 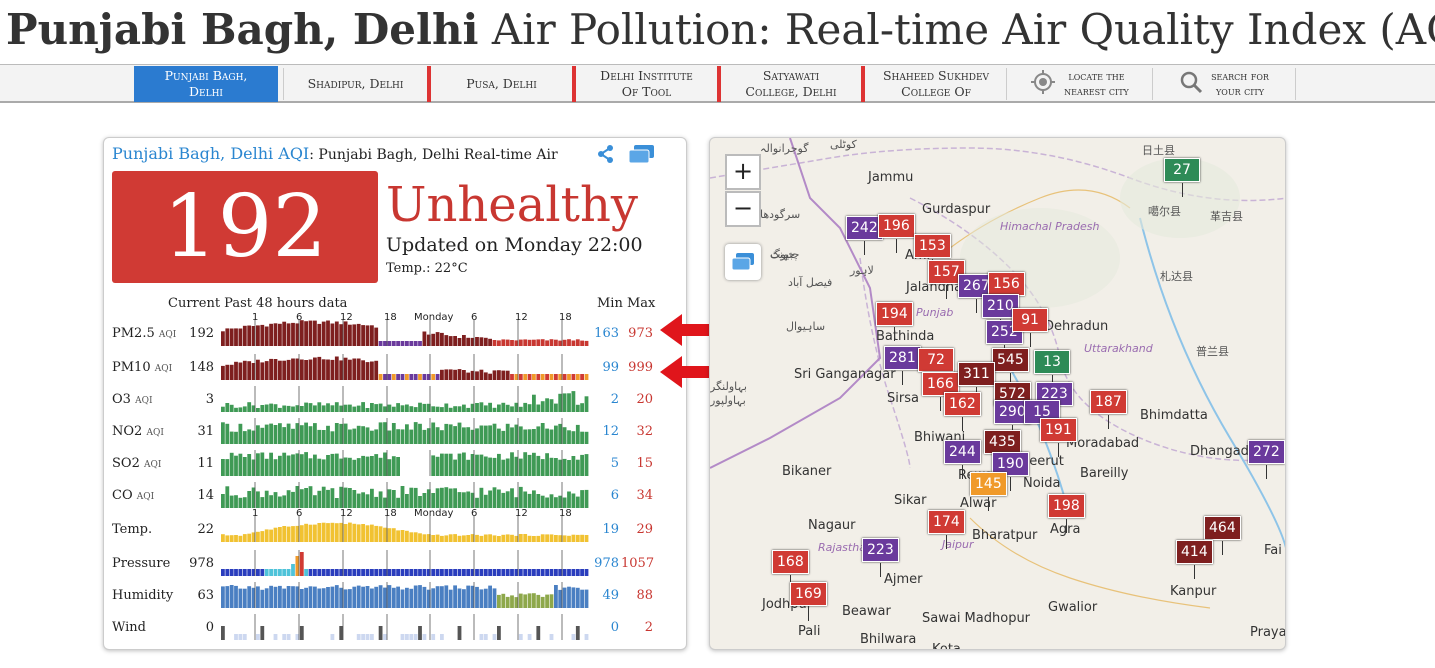 What do you see at coordinates (894, 321) in the screenshot?
I see `station-marker: 194` at bounding box center [894, 321].